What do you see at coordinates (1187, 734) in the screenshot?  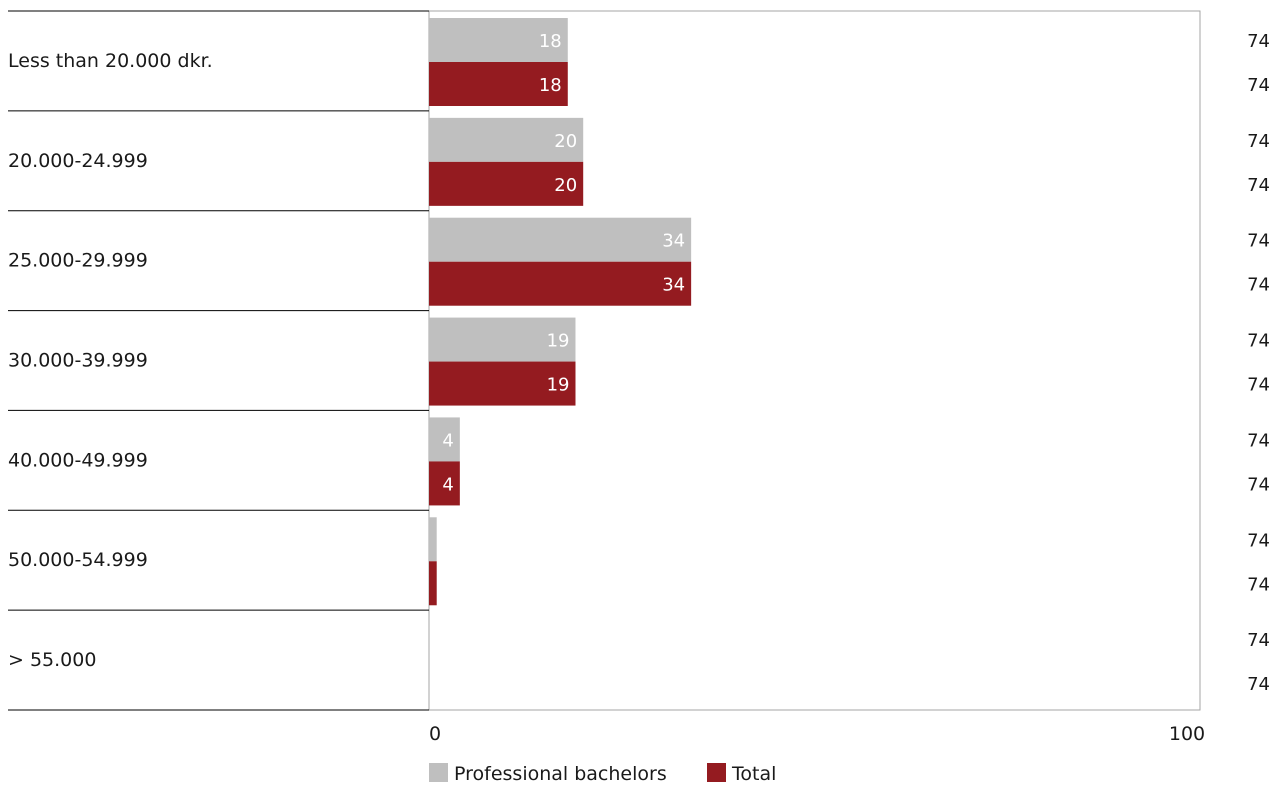 I see `x-tick-label: 100` at bounding box center [1187, 734].